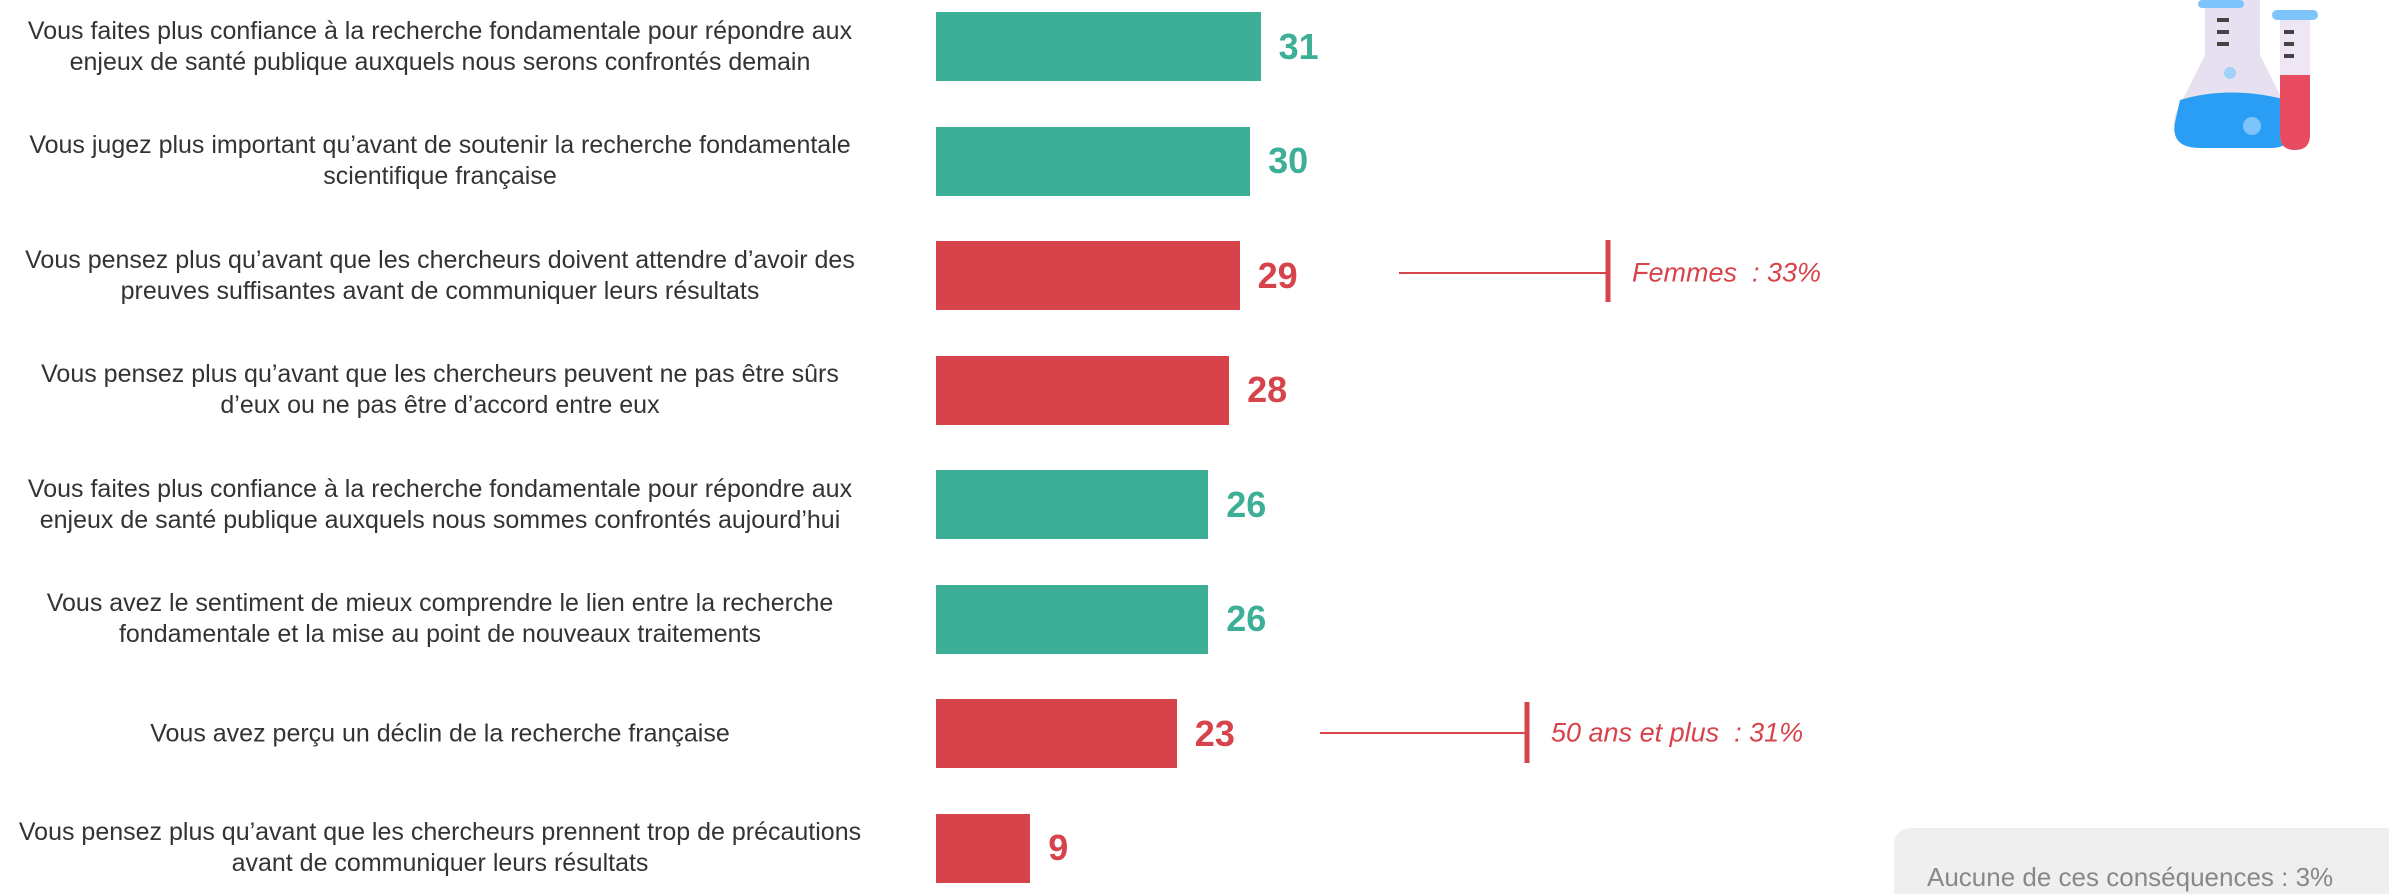 This screenshot has height=894, width=2389. What do you see at coordinates (1298, 46) in the screenshot?
I see `value-label: 31` at bounding box center [1298, 46].